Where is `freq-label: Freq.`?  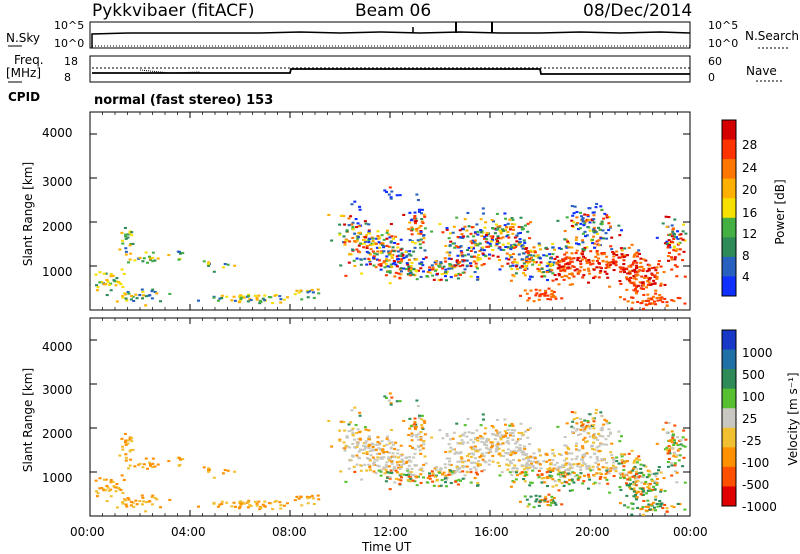 freq-label: Freq. is located at coordinates (29, 60).